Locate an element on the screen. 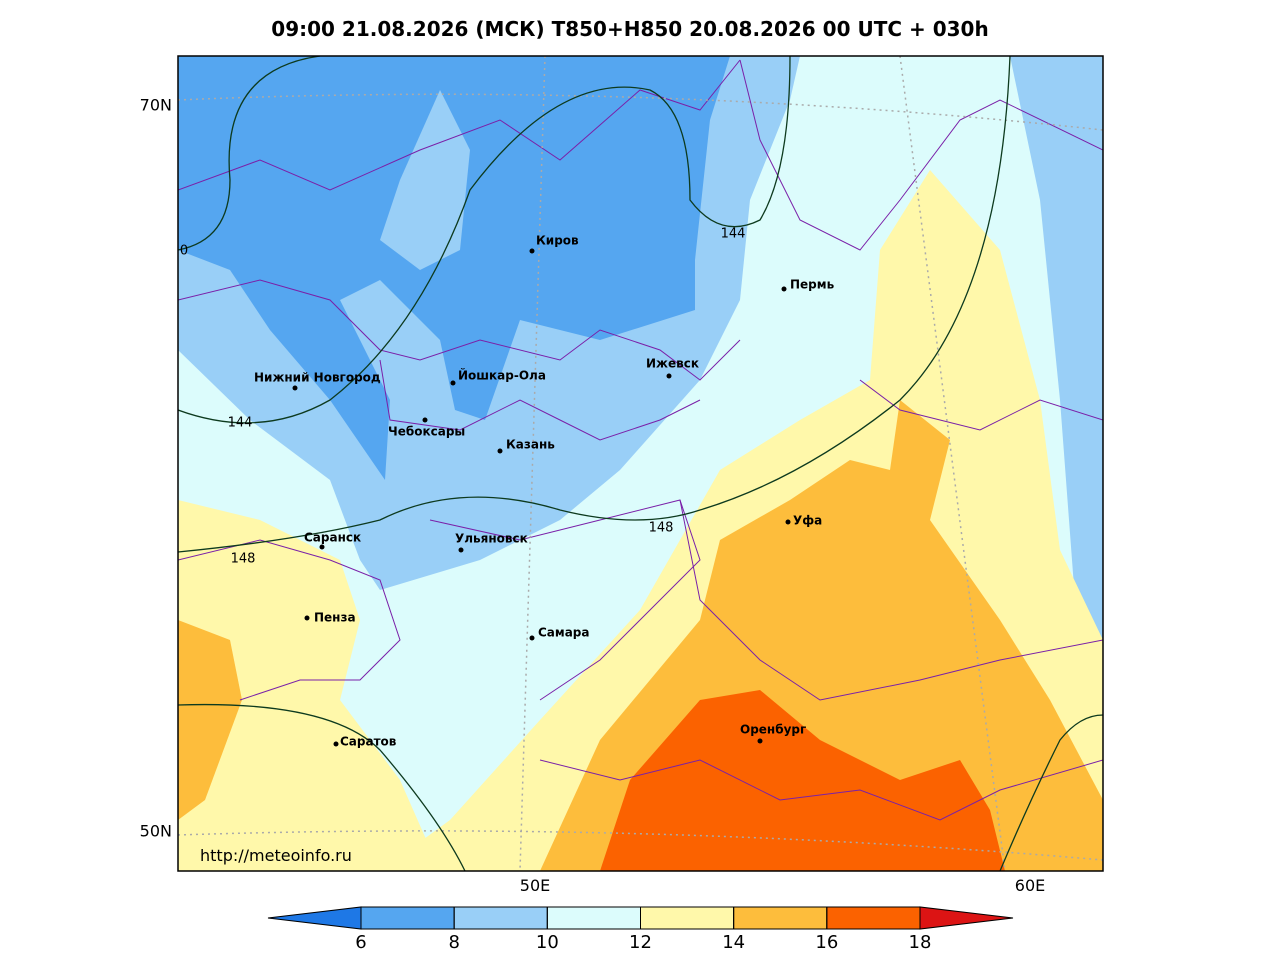 The image size is (1281, 963). city-label: Саратов is located at coordinates (368, 742).